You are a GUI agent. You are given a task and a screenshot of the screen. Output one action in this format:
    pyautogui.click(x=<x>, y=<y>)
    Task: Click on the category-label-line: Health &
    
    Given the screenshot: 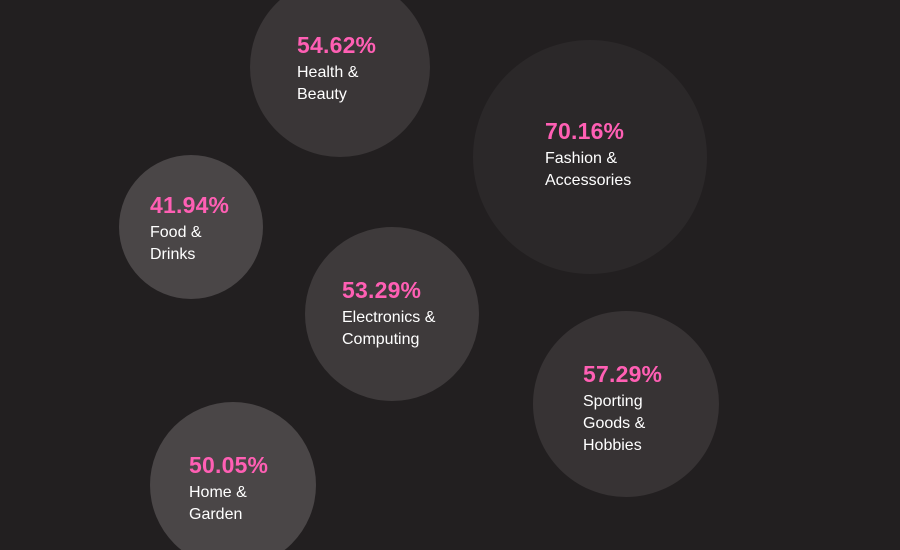 What is the action you would take?
    pyautogui.click(x=328, y=72)
    